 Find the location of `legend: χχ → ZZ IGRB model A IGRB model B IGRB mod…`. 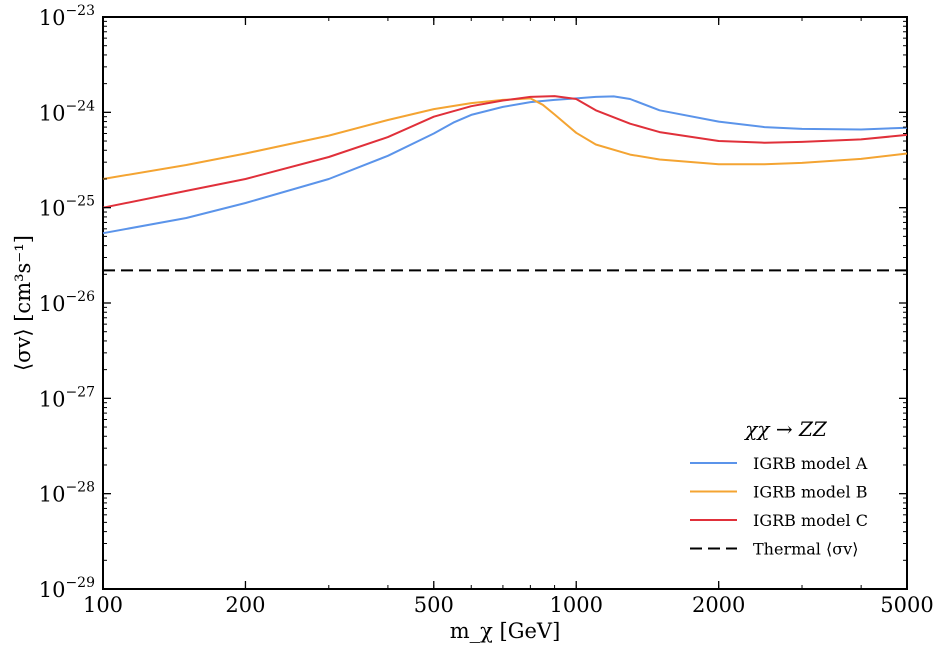

legend: χχ → ZZ IGRB model A IGRB model B IGRB mod… is located at coordinates (779, 488).